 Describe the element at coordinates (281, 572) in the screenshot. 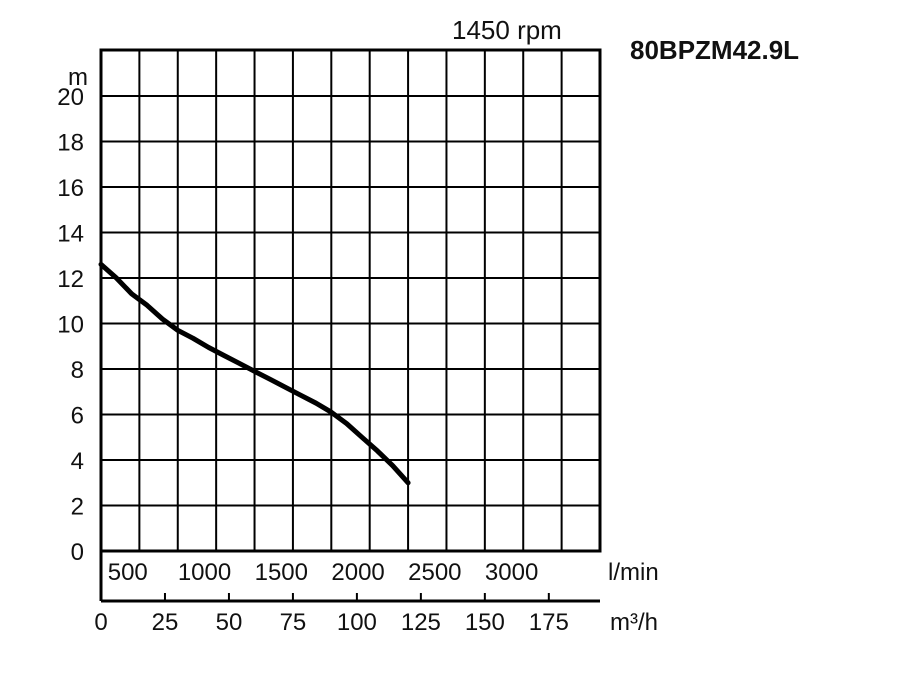

I see `x-tick-label-lmin: 1500` at that location.